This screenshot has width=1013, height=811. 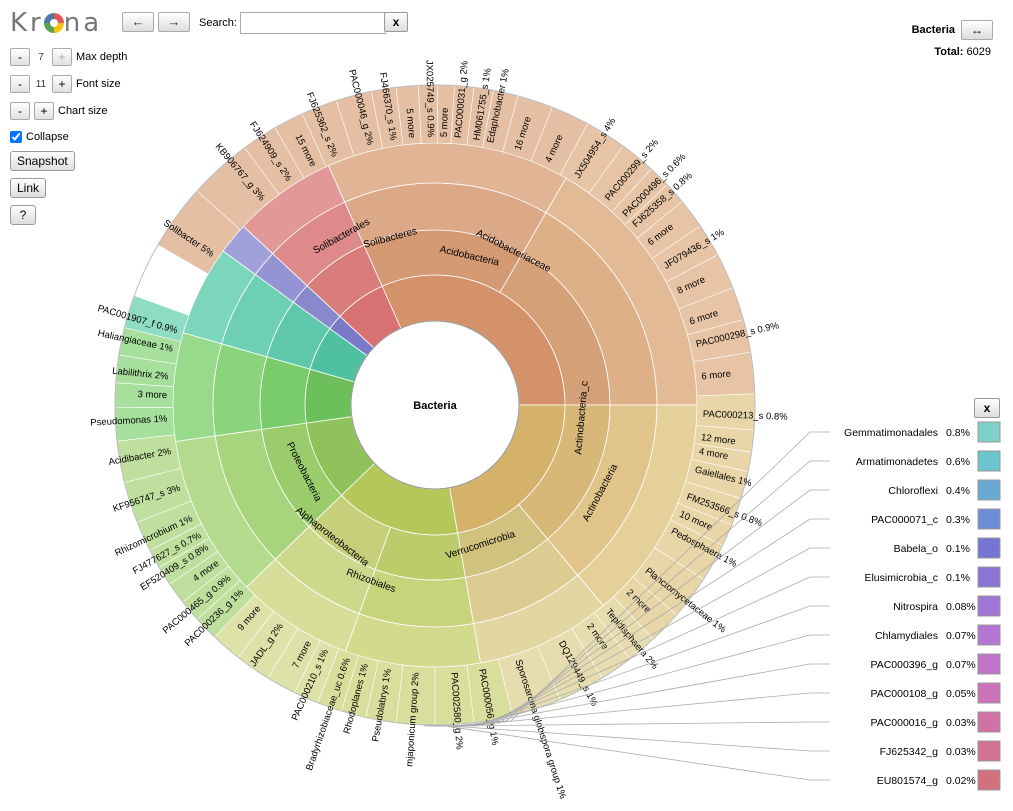 What do you see at coordinates (916, 549) in the screenshot?
I see `legend-entry-name: Babela_o` at bounding box center [916, 549].